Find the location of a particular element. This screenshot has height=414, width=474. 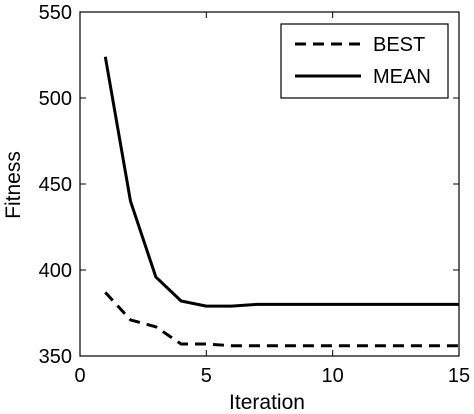

y-axis-label: Fitness is located at coordinates (13, 185).